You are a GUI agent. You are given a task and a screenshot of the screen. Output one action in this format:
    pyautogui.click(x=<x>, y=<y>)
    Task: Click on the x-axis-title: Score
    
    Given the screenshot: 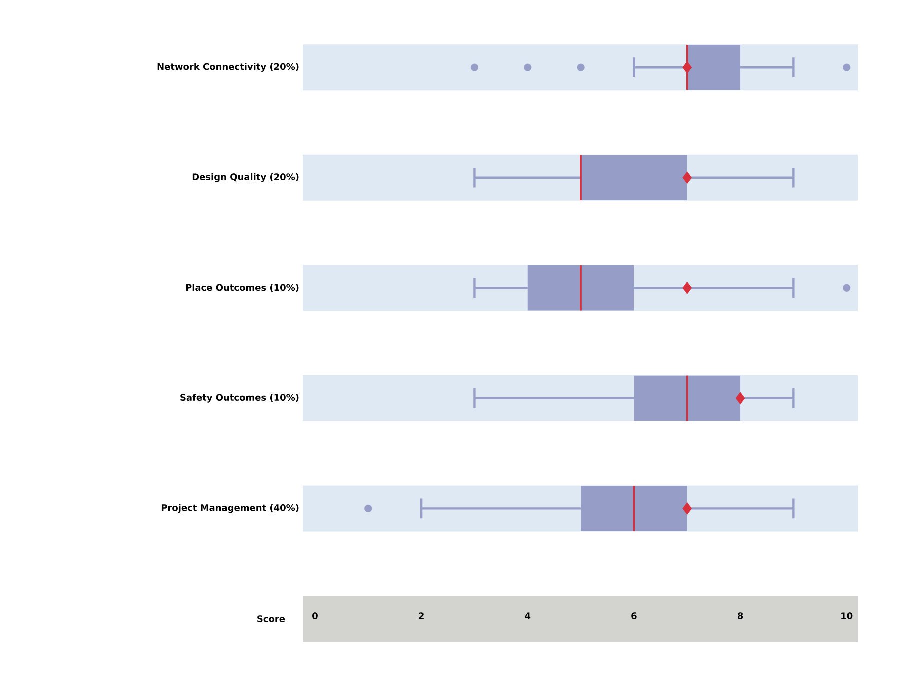 What is the action you would take?
    pyautogui.click(x=272, y=619)
    